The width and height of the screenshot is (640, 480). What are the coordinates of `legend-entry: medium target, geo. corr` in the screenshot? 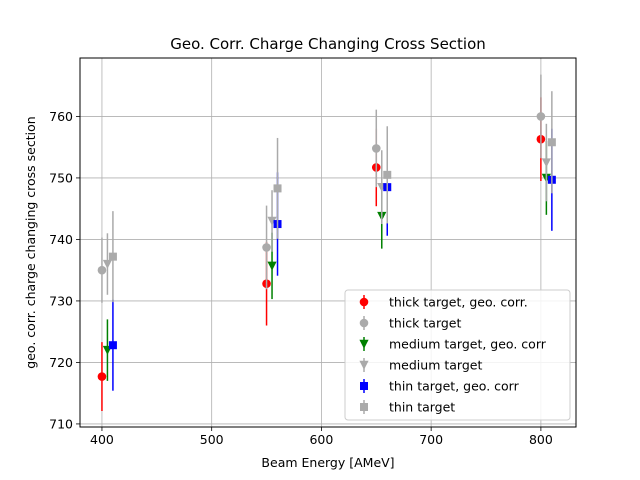 It's located at (453, 344).